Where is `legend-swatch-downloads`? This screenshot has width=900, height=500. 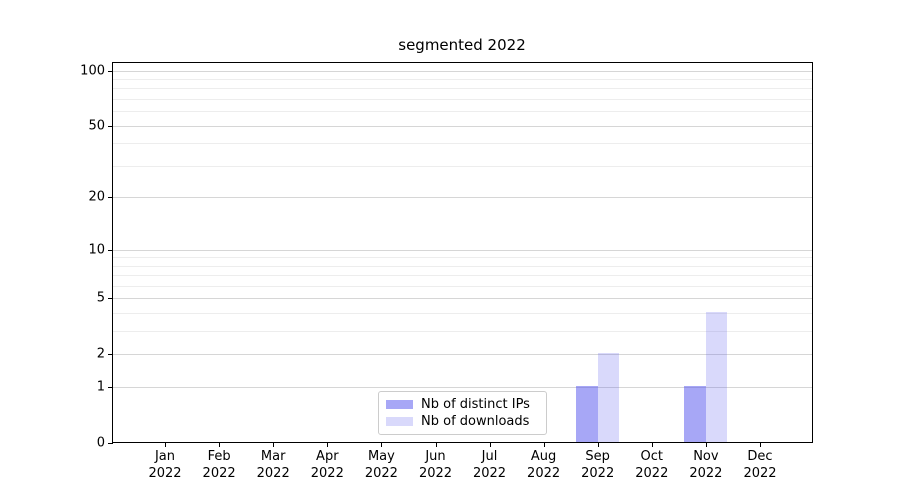
legend-swatch-downloads is located at coordinates (399, 421).